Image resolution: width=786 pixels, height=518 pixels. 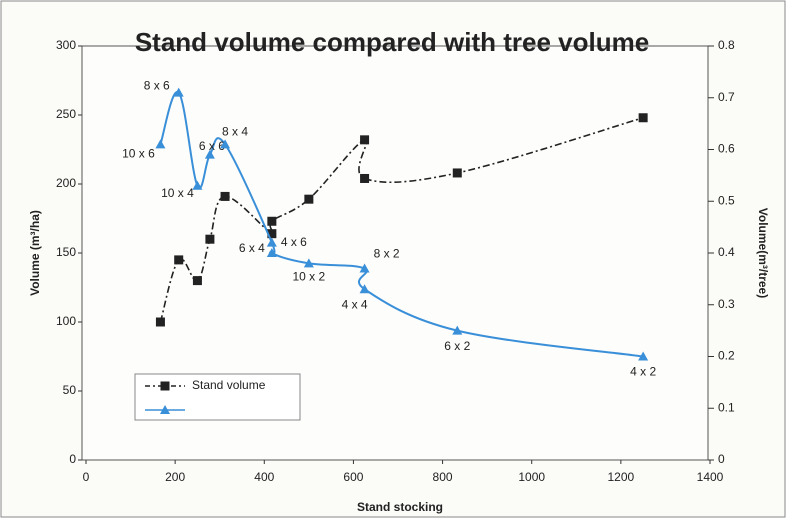 I want to click on point-label: 10 x 6, so click(x=138, y=153).